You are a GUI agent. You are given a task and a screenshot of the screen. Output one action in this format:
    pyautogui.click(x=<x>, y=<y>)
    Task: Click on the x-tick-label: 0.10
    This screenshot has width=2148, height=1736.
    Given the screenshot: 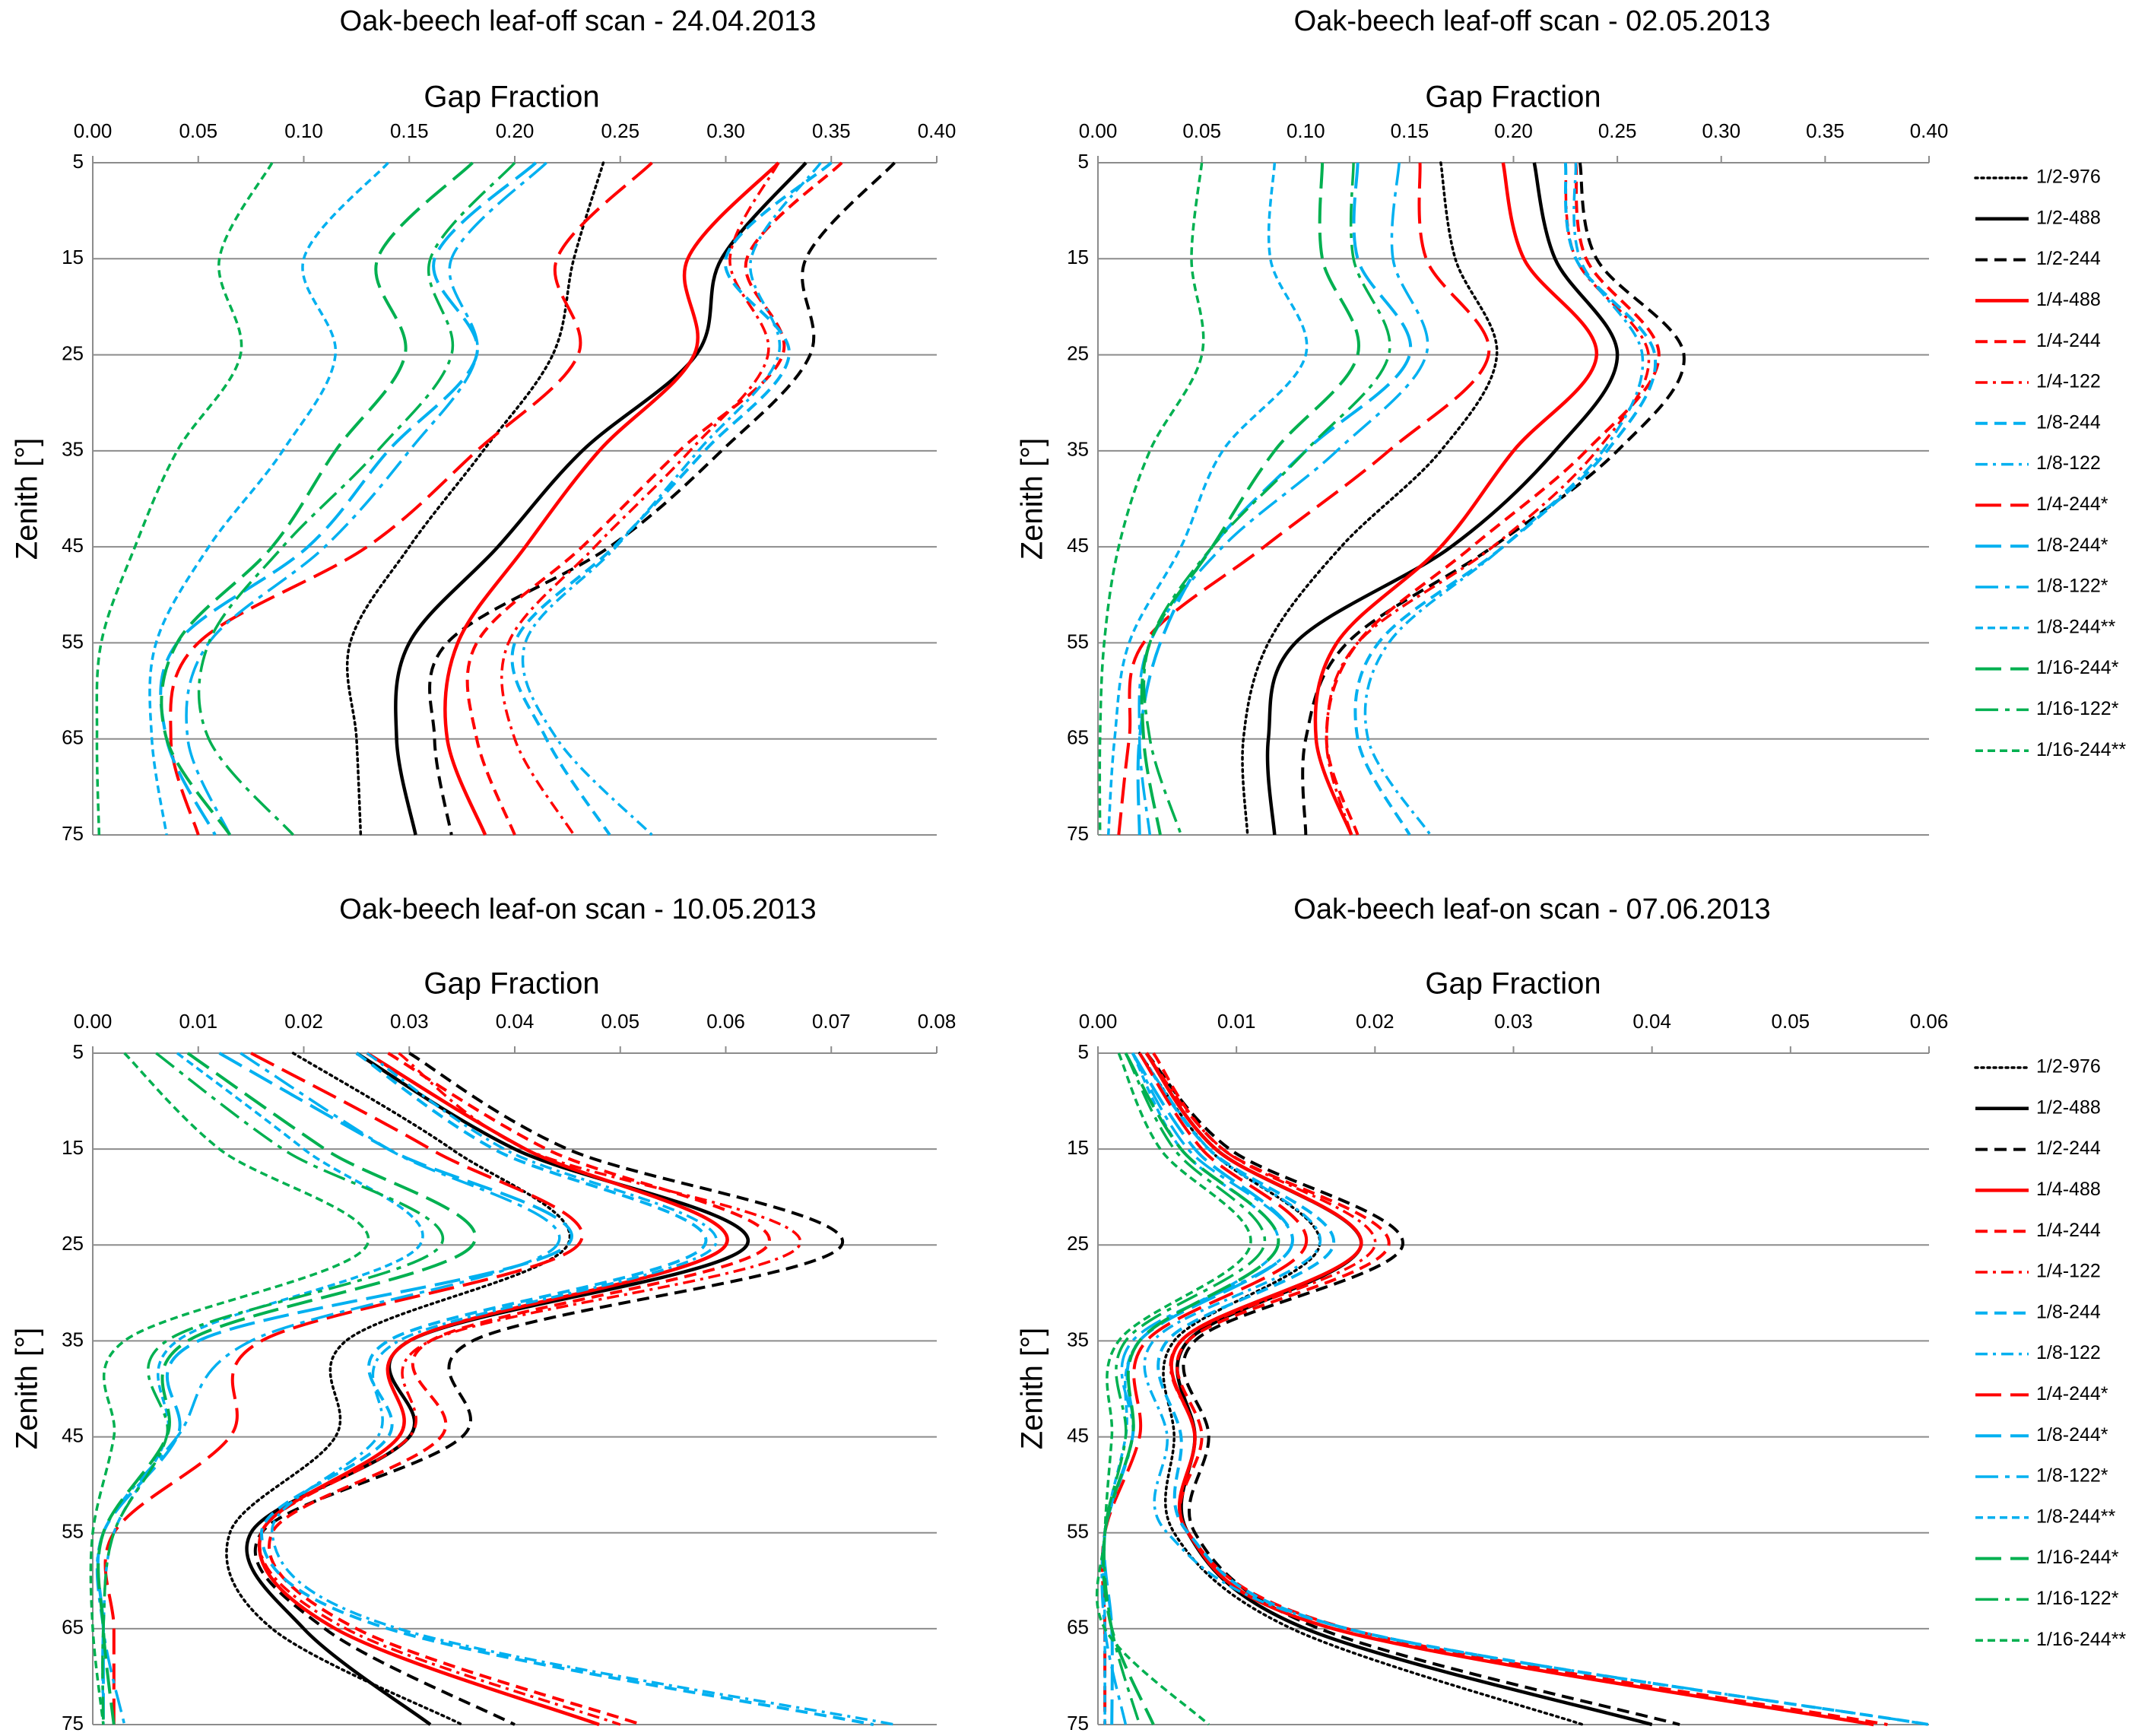 What is the action you would take?
    pyautogui.click(x=303, y=130)
    